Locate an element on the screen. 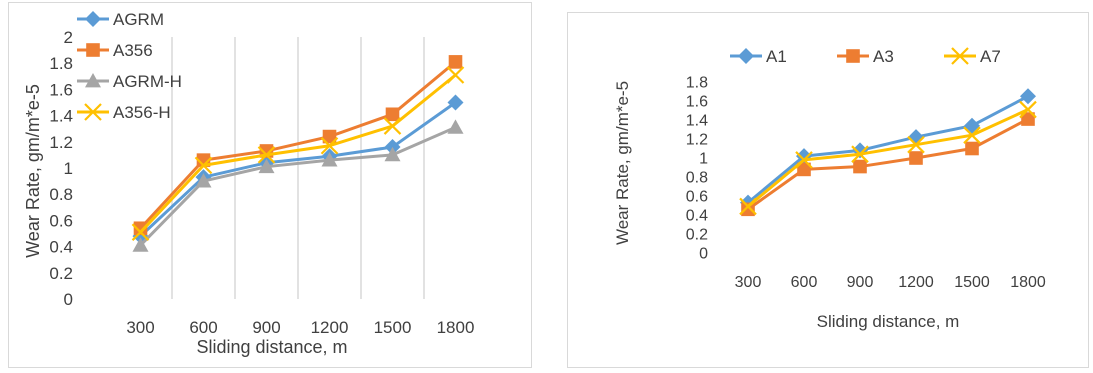 The height and width of the screenshot is (373, 1093). legend-marker-a3 is located at coordinates (853, 56).